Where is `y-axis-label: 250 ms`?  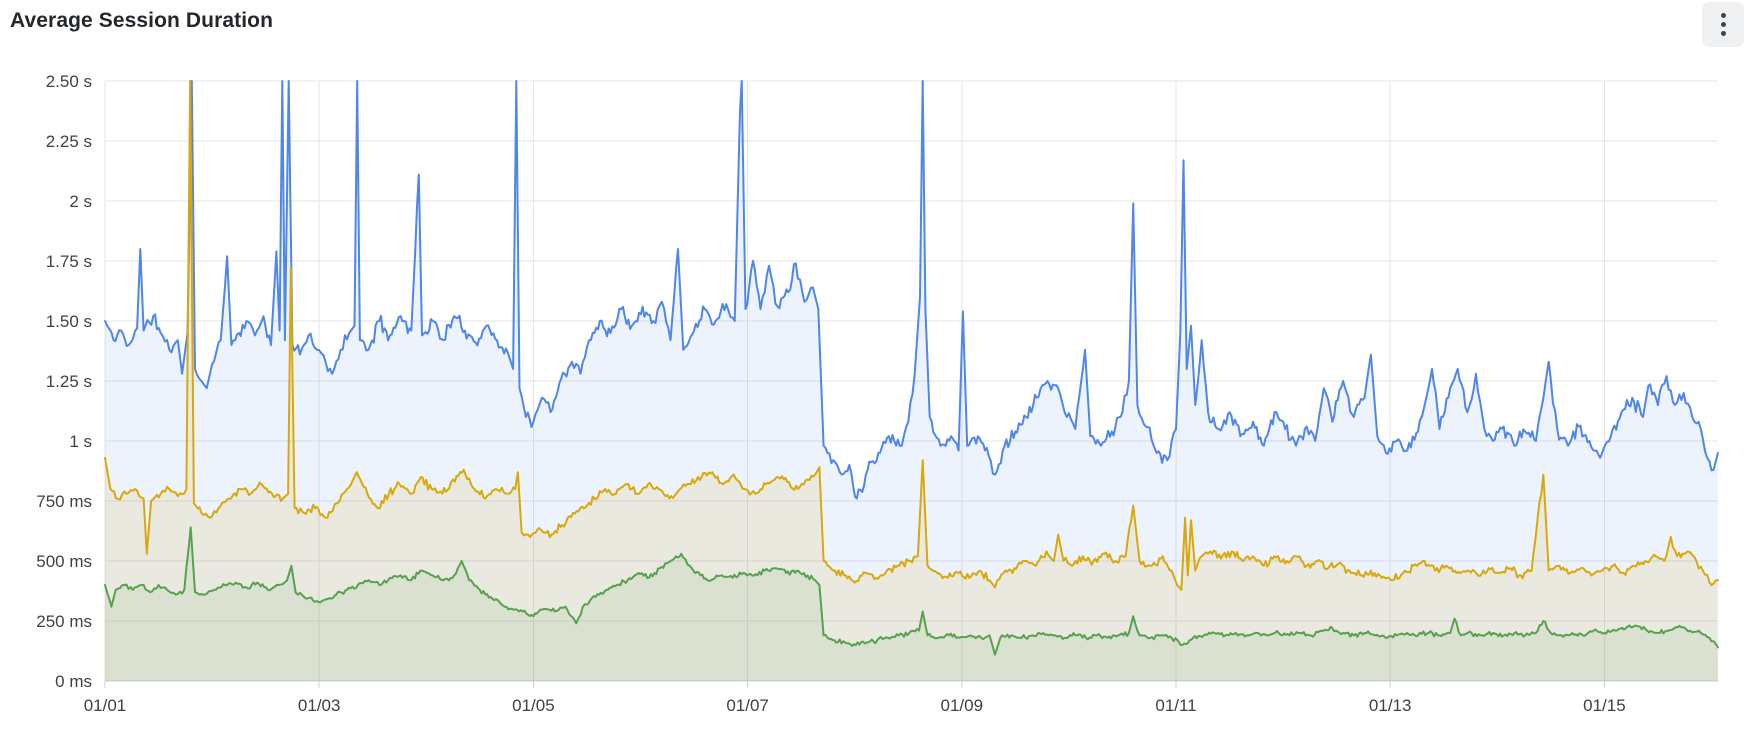 y-axis-label: 250 ms is located at coordinates (64, 621).